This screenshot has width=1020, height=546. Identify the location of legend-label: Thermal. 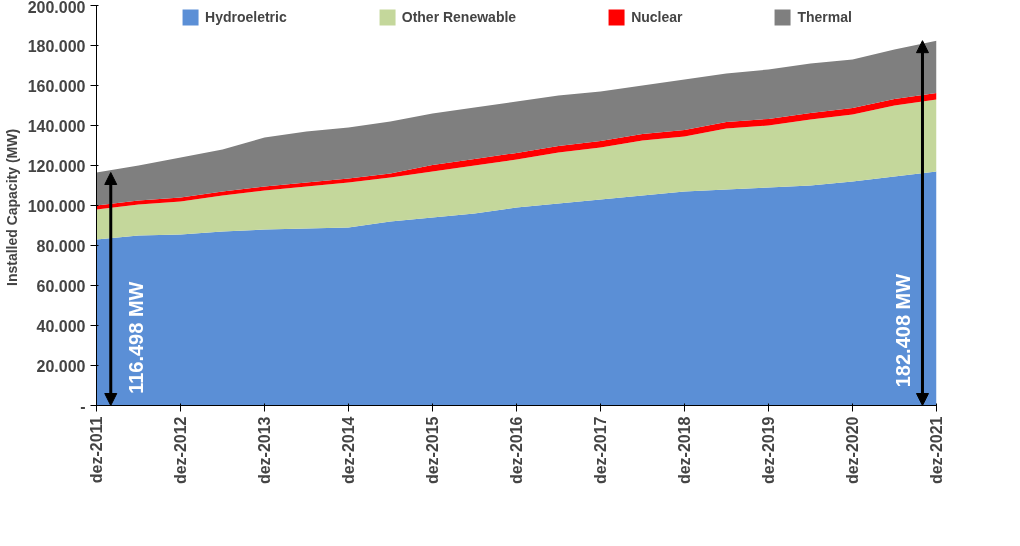
(824, 17).